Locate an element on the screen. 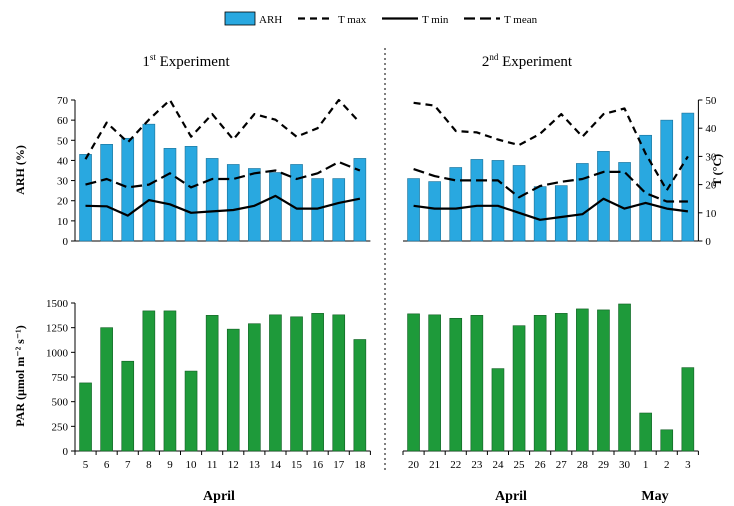 The width and height of the screenshot is (734, 506). x-tick-label: 8 is located at coordinates (149, 465).